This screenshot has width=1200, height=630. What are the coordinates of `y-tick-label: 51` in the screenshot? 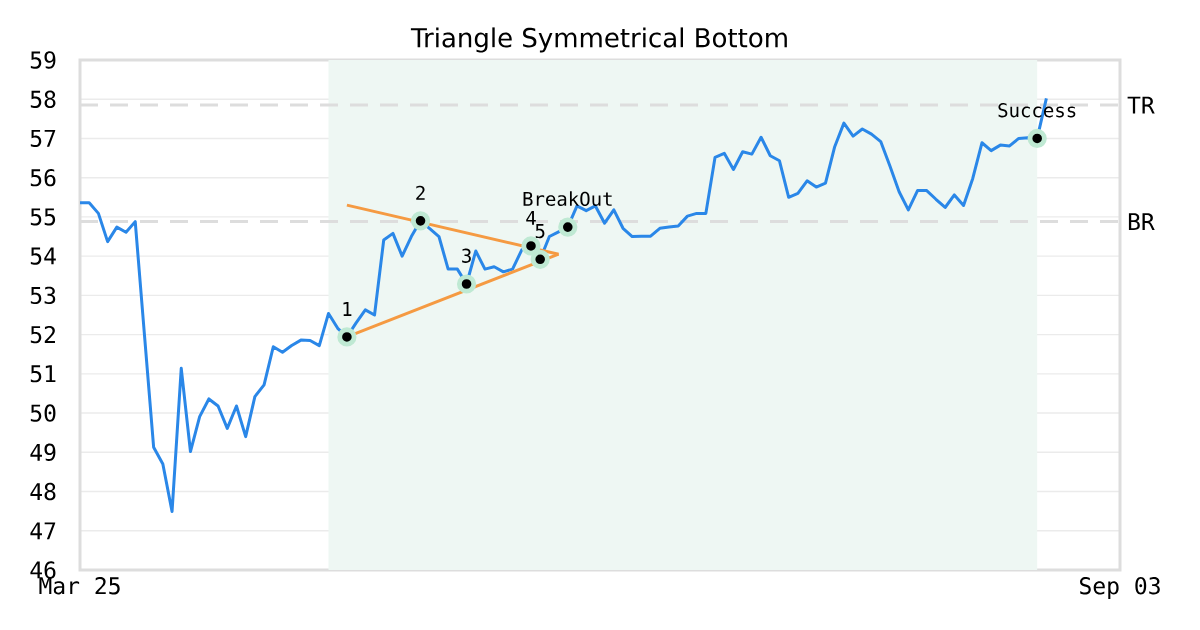 It's located at (43, 374).